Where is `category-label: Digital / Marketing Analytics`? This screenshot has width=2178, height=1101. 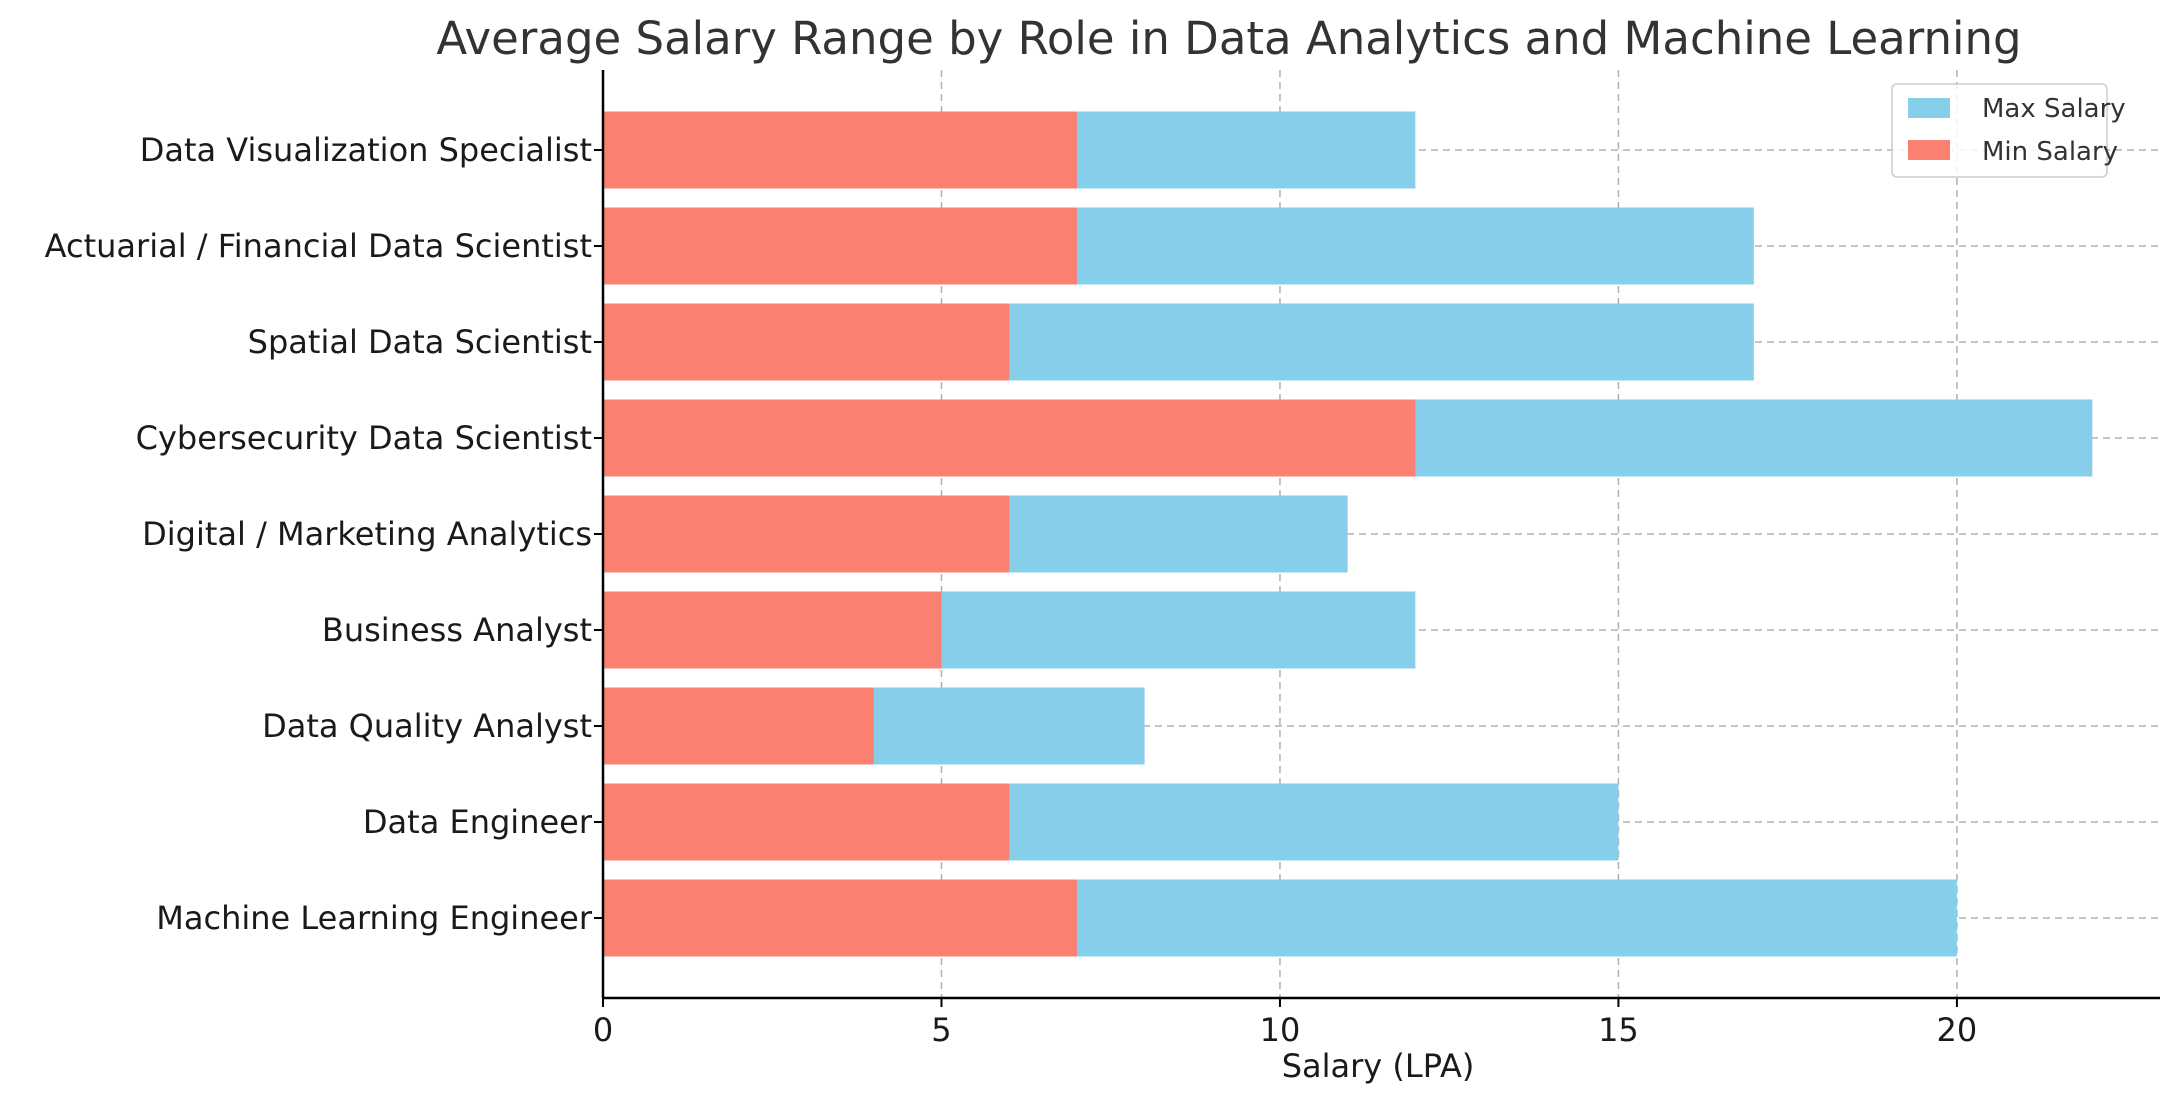
category-label: Digital / Marketing Analytics is located at coordinates (367, 534).